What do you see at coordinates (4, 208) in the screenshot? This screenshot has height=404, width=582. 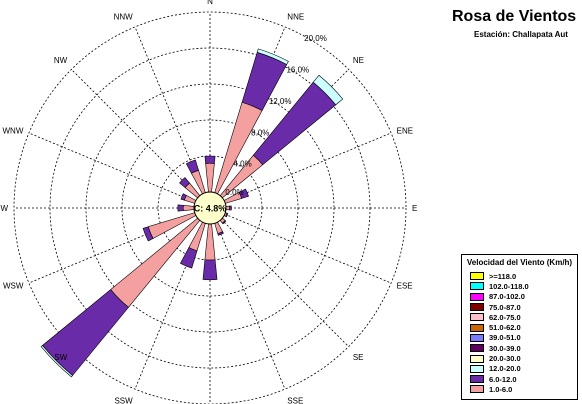 I see `direction-label-w: W` at bounding box center [4, 208].